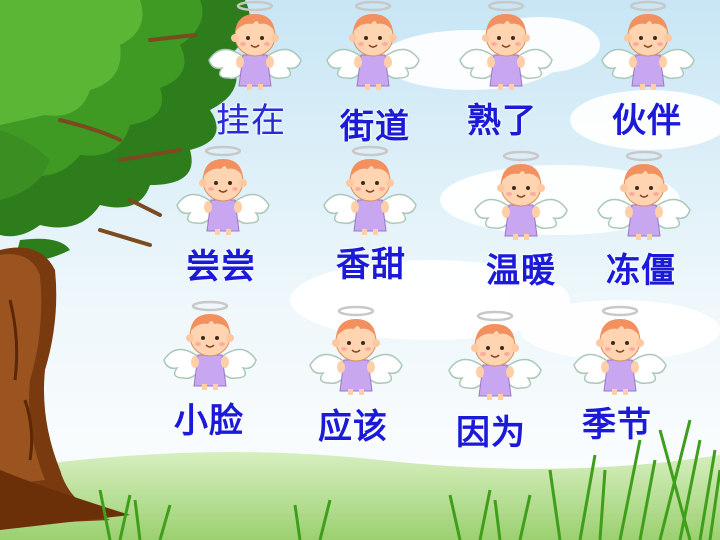 The height and width of the screenshot is (540, 720). What do you see at coordinates (221, 267) in the screenshot?
I see `word-card: 尝尝` at bounding box center [221, 267].